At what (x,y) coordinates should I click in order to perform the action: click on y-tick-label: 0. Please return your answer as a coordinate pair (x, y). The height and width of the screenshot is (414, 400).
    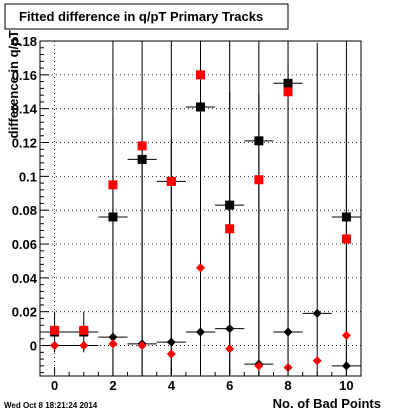
    Looking at the image, I should click on (33, 346).